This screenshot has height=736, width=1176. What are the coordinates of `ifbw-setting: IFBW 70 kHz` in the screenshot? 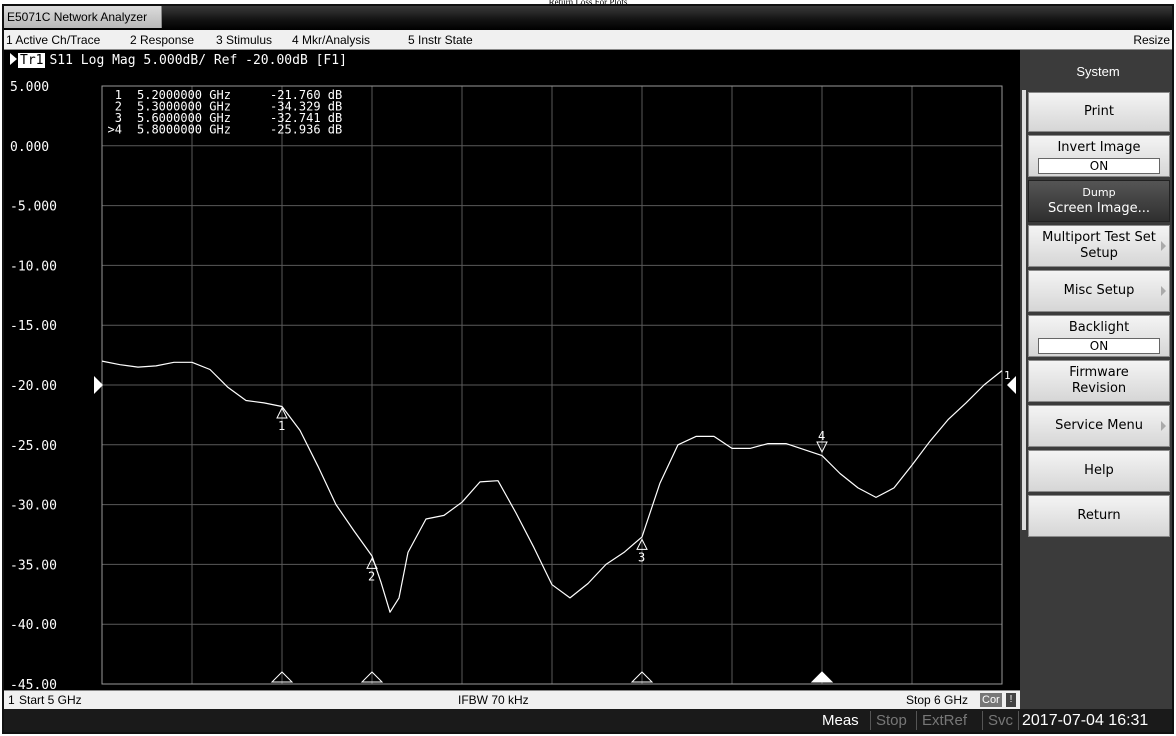 It's located at (493, 700).